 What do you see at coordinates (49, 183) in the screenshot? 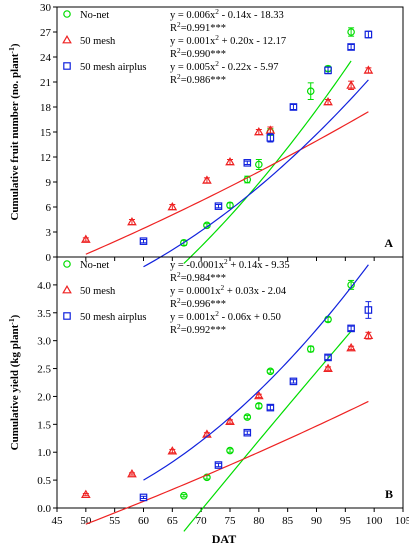
I see `y-tick-label: 9` at bounding box center [49, 183].